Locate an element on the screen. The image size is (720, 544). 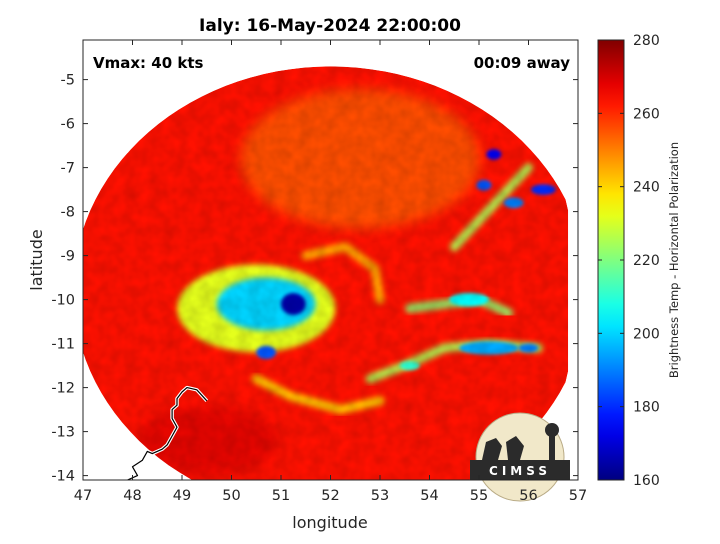
water-tower-icon is located at coordinates (552, 430).